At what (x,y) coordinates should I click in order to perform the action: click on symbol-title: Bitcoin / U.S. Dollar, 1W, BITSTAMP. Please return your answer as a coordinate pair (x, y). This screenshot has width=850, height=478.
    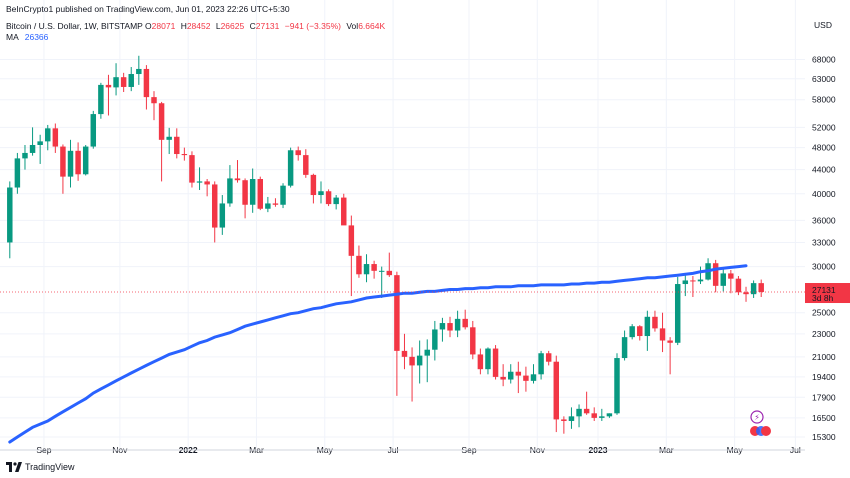
    Looking at the image, I should click on (74, 26).